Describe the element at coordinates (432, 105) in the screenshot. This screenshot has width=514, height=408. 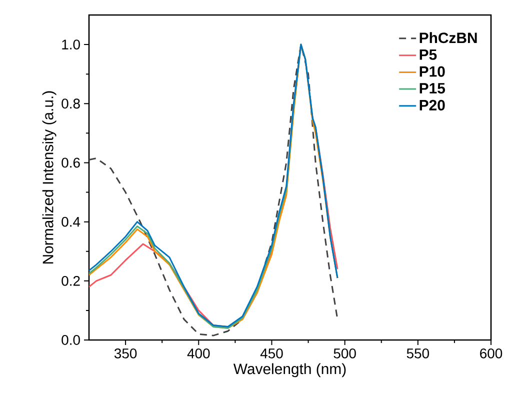
I see `legend-label: P20` at that location.